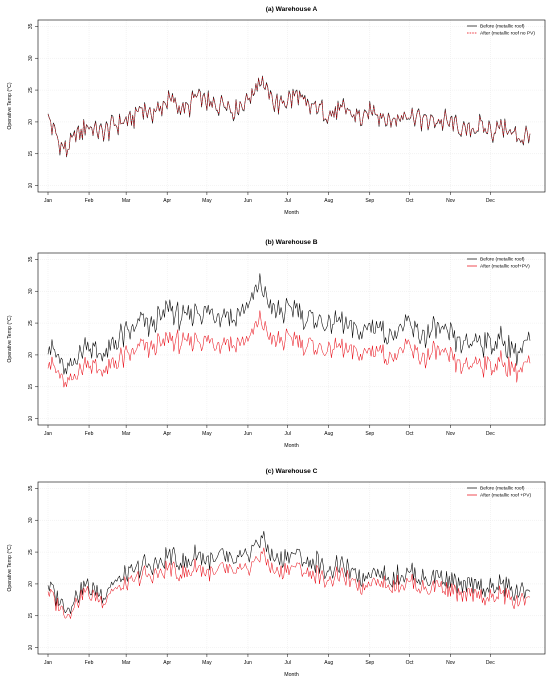 Image resolution: width=550 pixels, height=691 pixels. What do you see at coordinates (291, 242) in the screenshot?
I see `chart-title: (b) Warehouse B` at bounding box center [291, 242].